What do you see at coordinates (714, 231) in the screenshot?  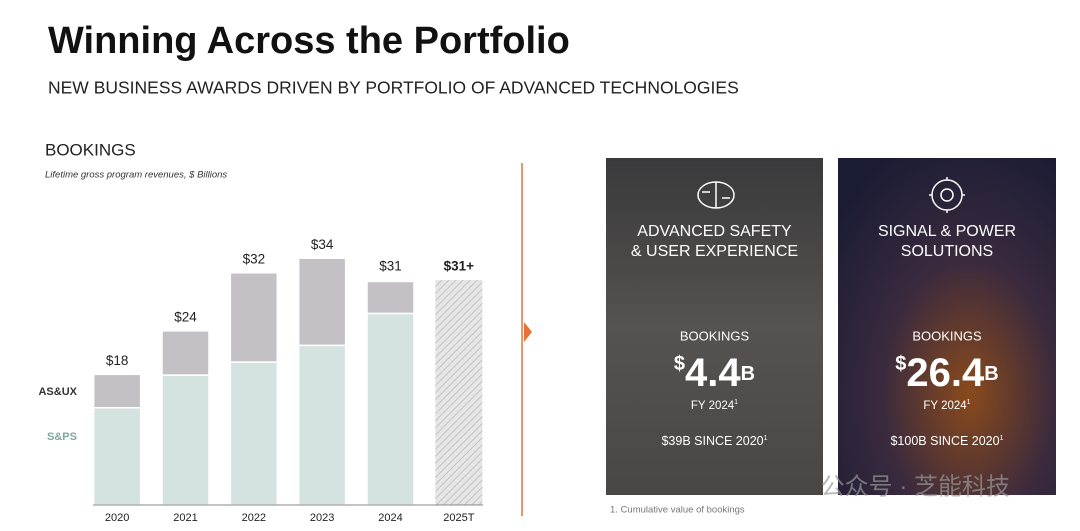 I see `panel-heading: ADVANCED SAFETY` at bounding box center [714, 231].